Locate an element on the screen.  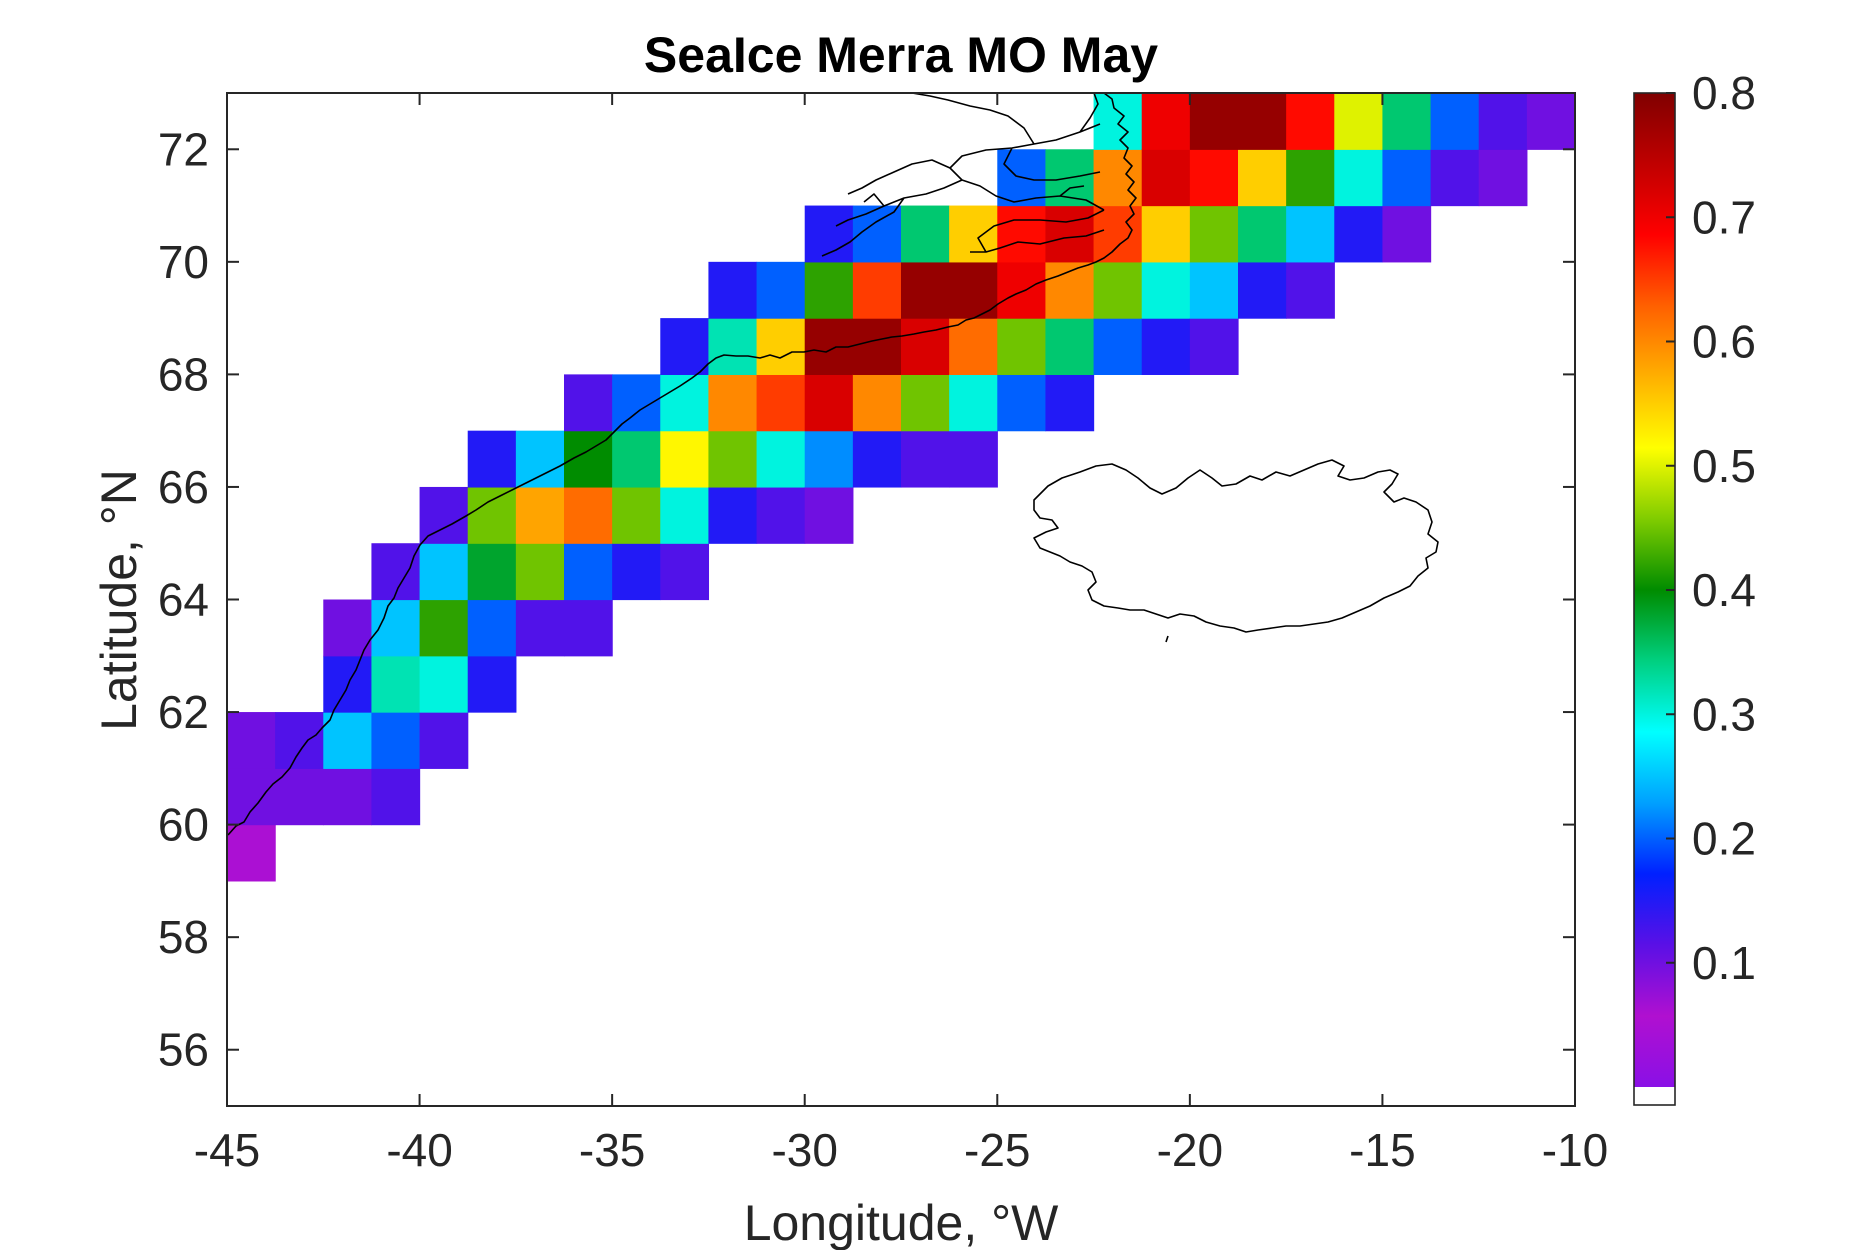
y-tick-label: 56 is located at coordinates (183, 1050).